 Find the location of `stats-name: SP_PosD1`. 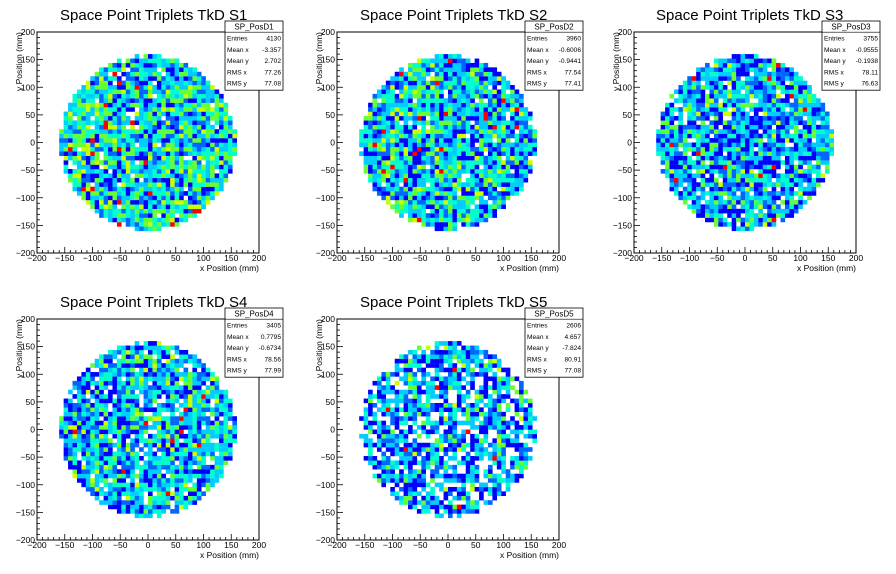

stats-name: SP_PosD1 is located at coordinates (254, 27).